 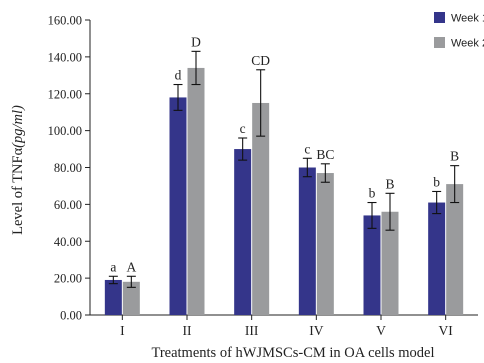 What do you see at coordinates (18, 190) in the screenshot?
I see `y-axis-title-prefix: Level of TNFα` at bounding box center [18, 190].